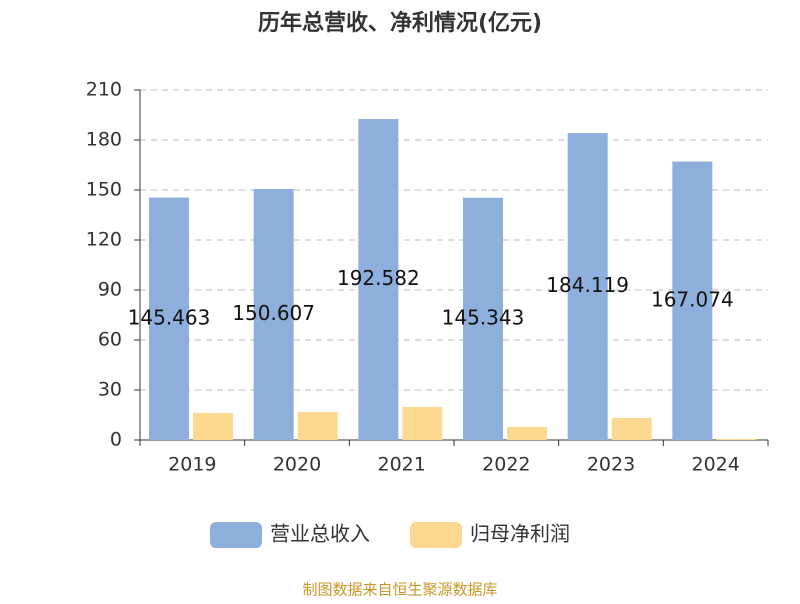  I want to click on y-tick-label: 30, so click(110, 390).